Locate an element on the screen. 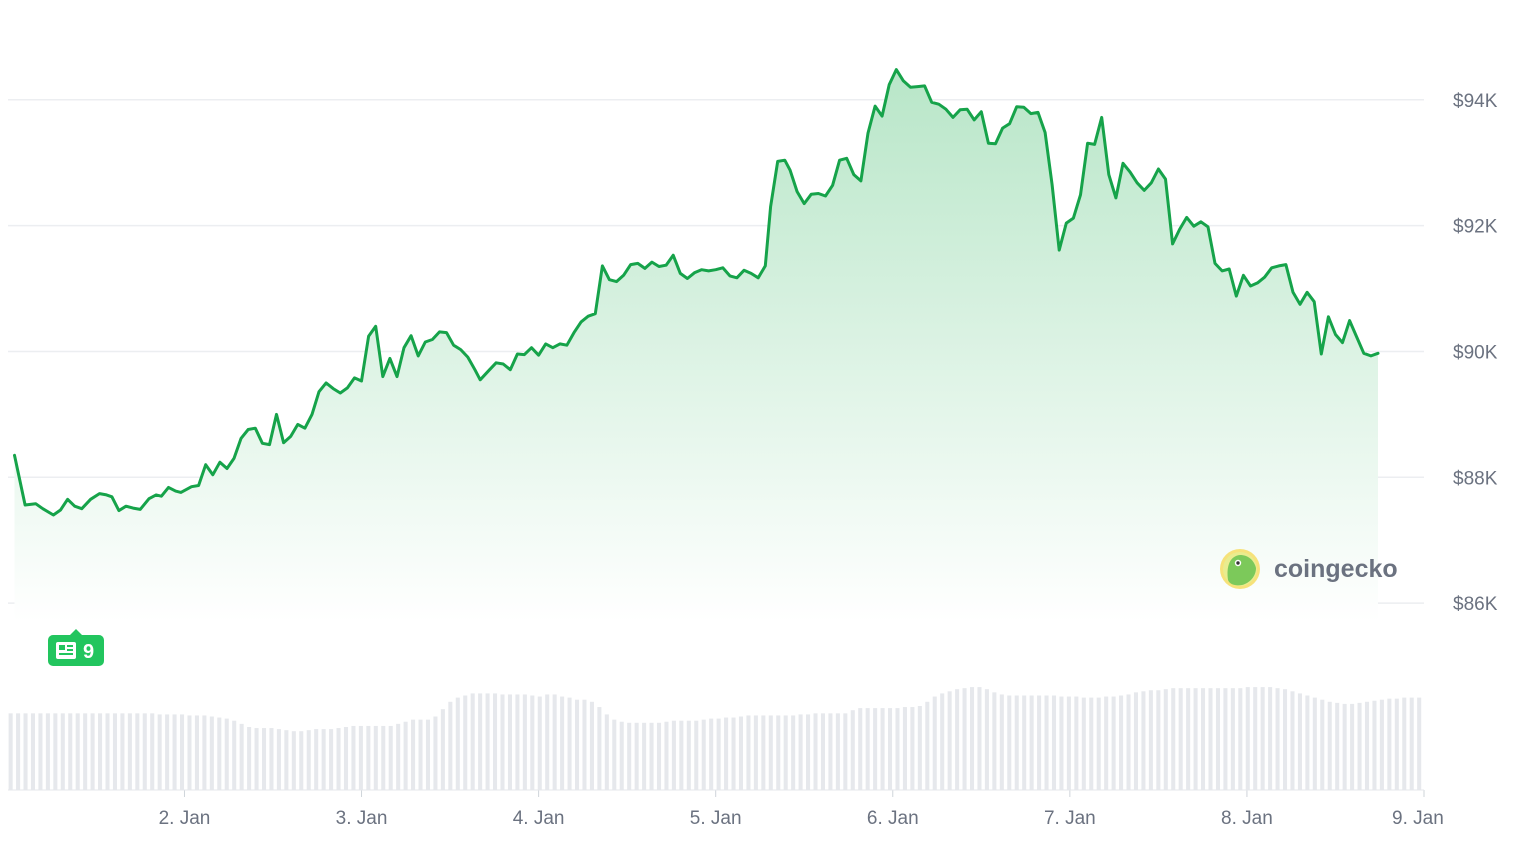 The width and height of the screenshot is (1539, 845). news-marker: 9 is located at coordinates (76, 647).